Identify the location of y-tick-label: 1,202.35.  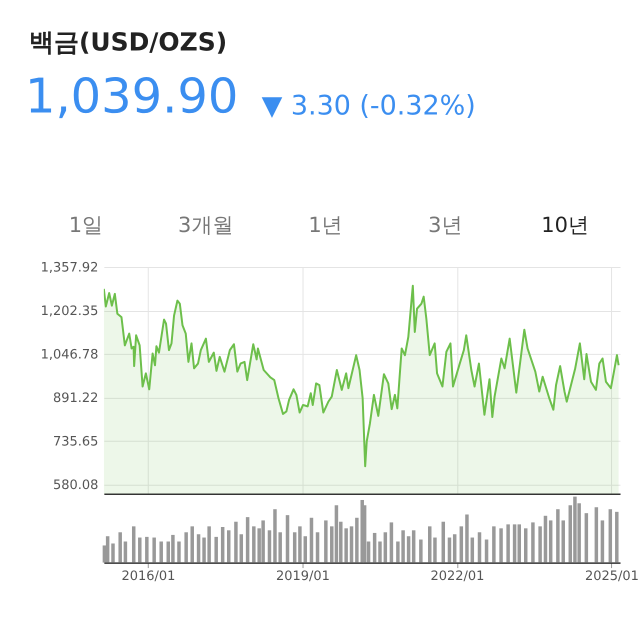
(69, 312).